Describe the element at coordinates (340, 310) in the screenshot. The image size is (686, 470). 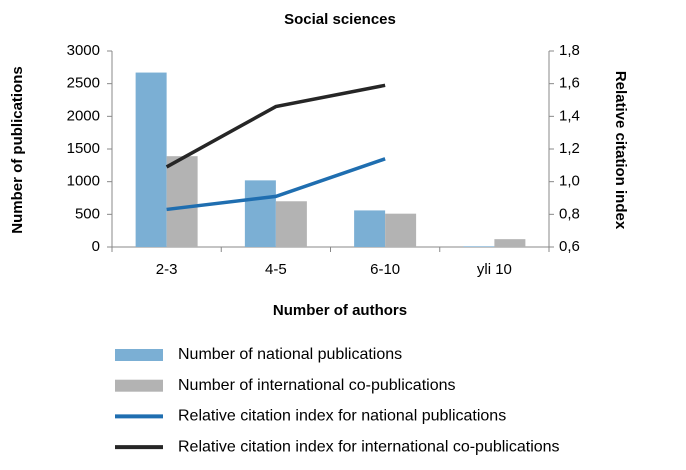
I see `x-axis-title: Number of authors` at that location.